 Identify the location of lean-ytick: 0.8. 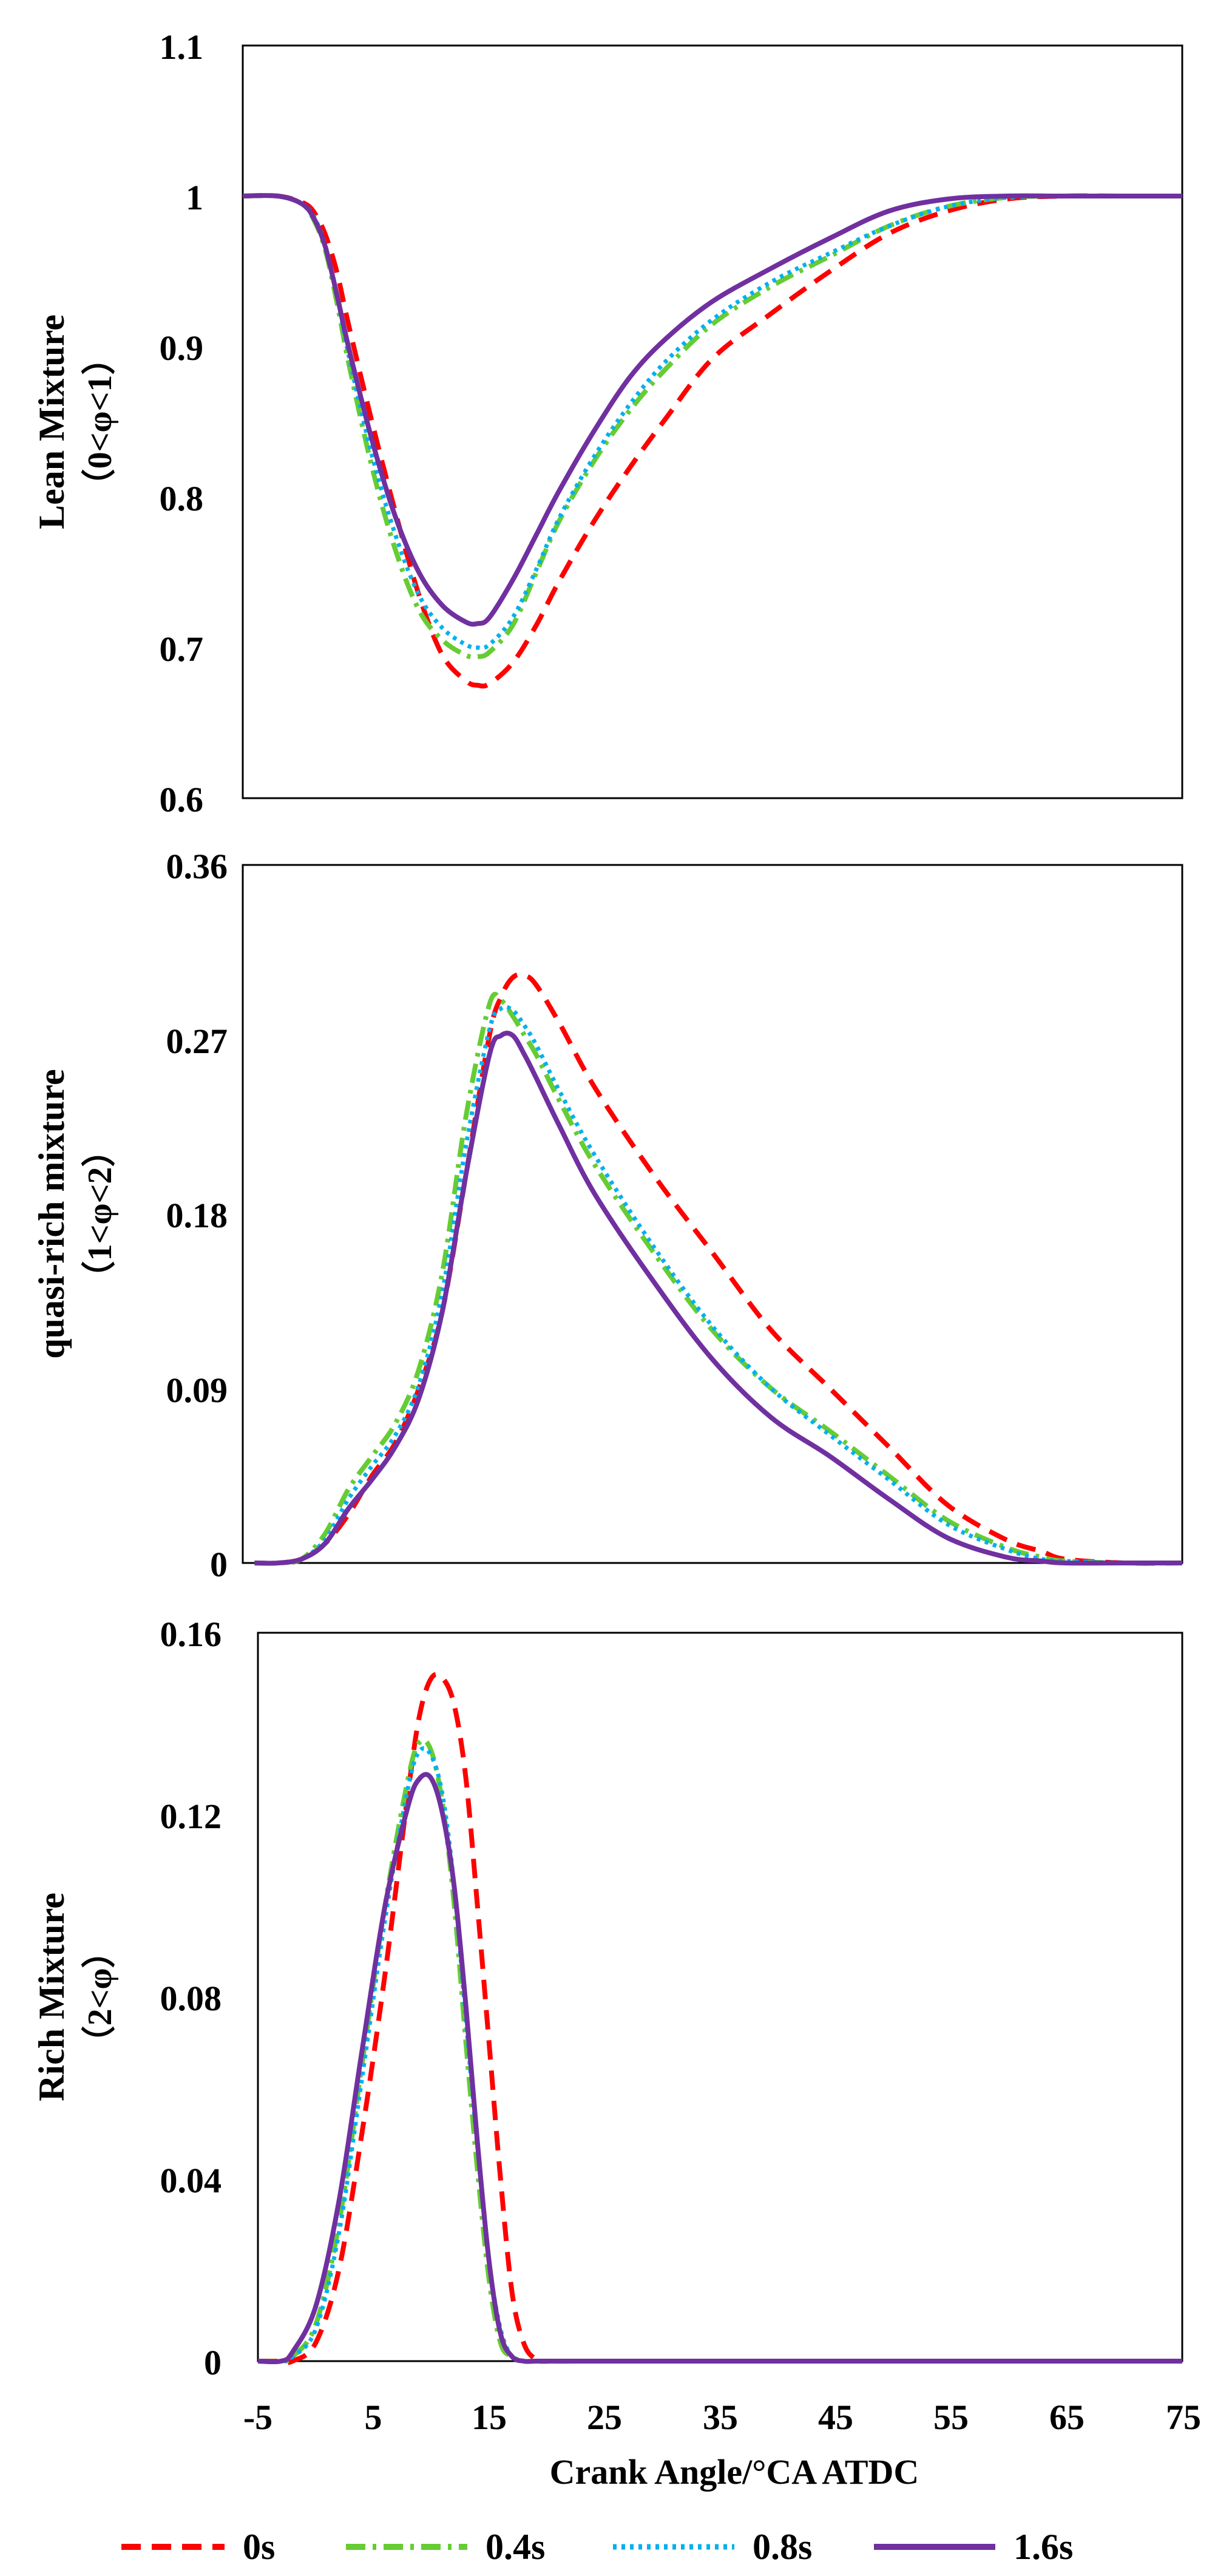
(182, 499).